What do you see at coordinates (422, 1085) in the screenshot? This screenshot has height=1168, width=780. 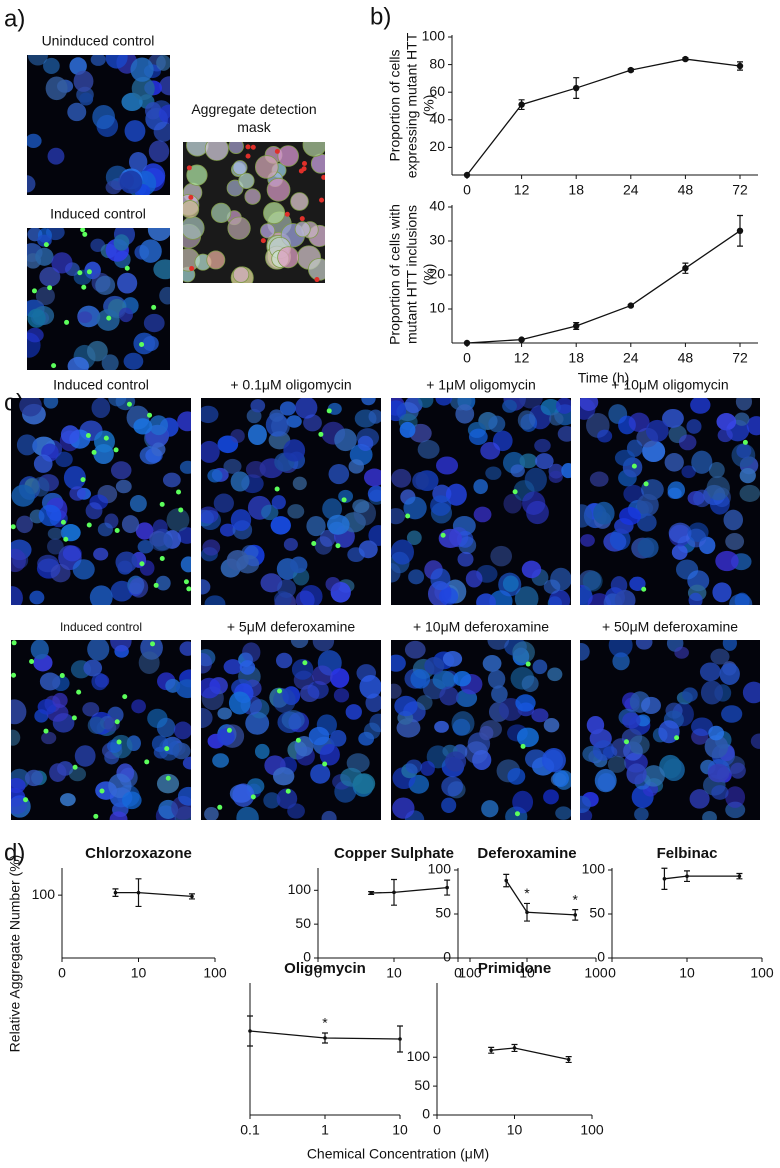 I see `y-tick-label: 50` at bounding box center [422, 1085].